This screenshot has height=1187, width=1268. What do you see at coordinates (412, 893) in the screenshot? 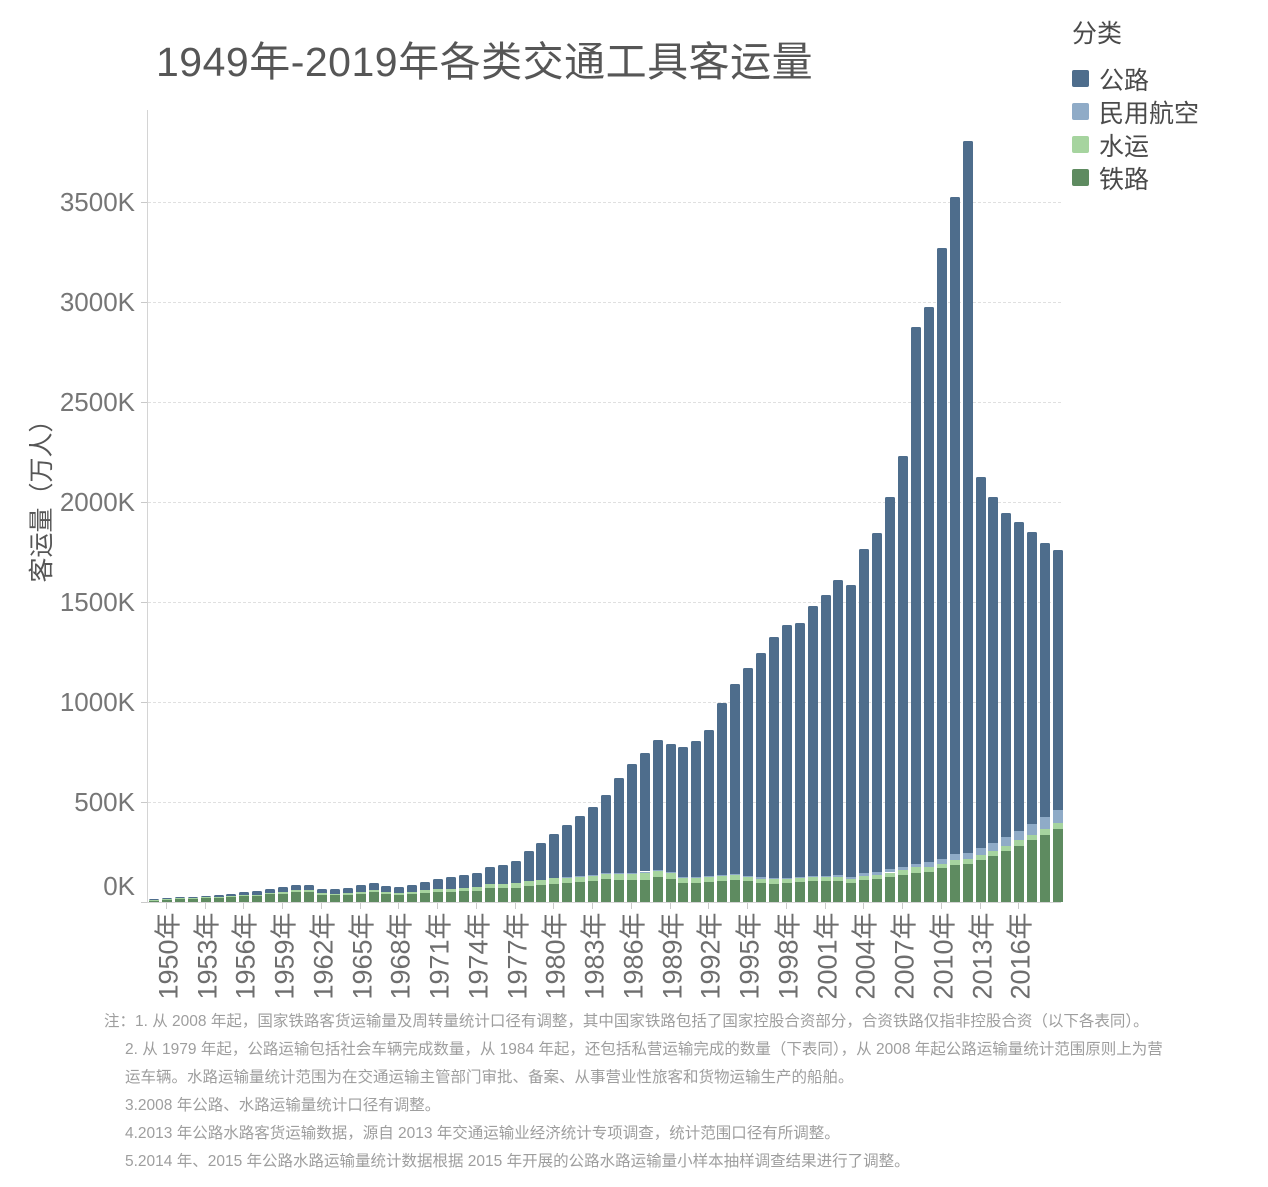
I see `bar-1969` at bounding box center [412, 893].